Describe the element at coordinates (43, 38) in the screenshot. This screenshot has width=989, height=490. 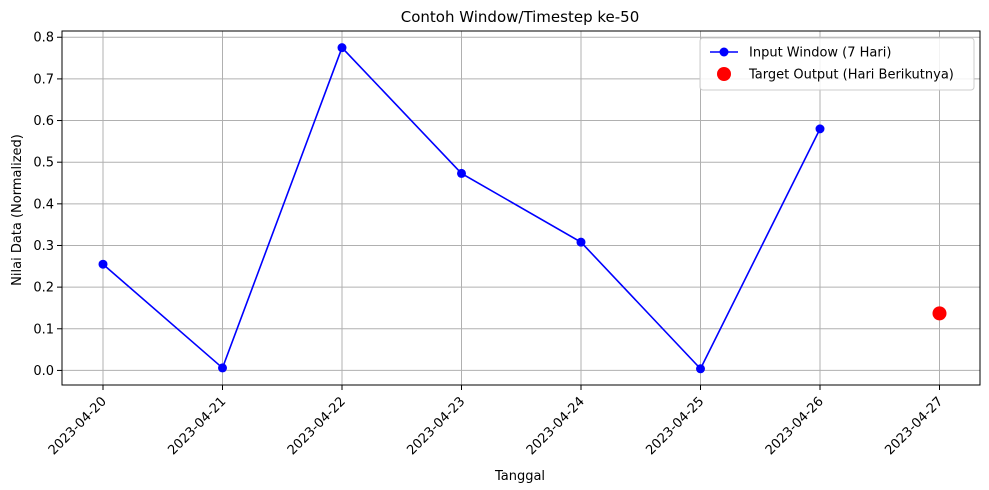
I see `y-tick-label: 0.8` at that location.